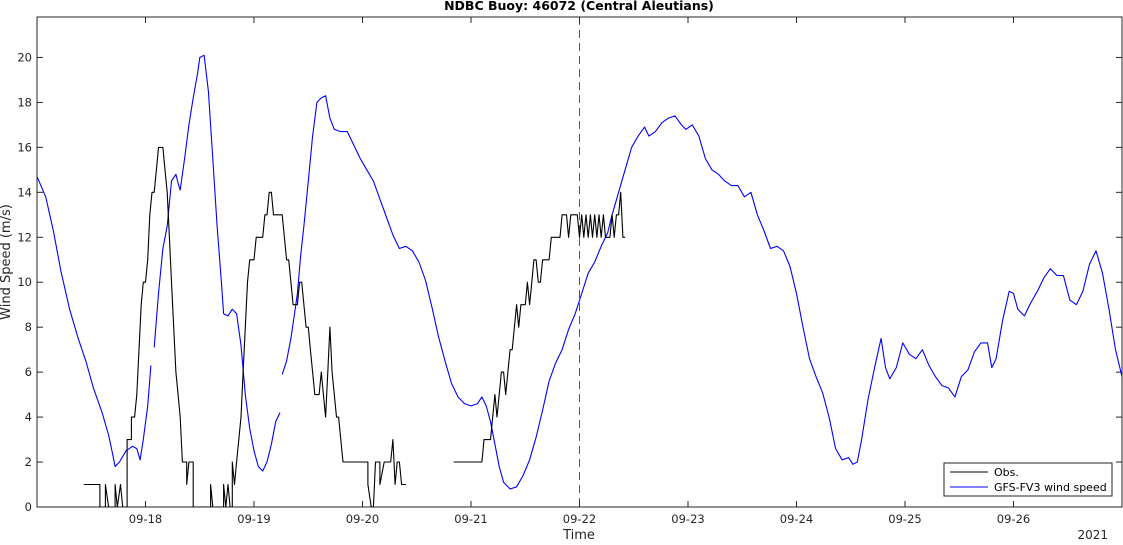  I want to click on x-tick-label: 09-21, so click(470, 519).